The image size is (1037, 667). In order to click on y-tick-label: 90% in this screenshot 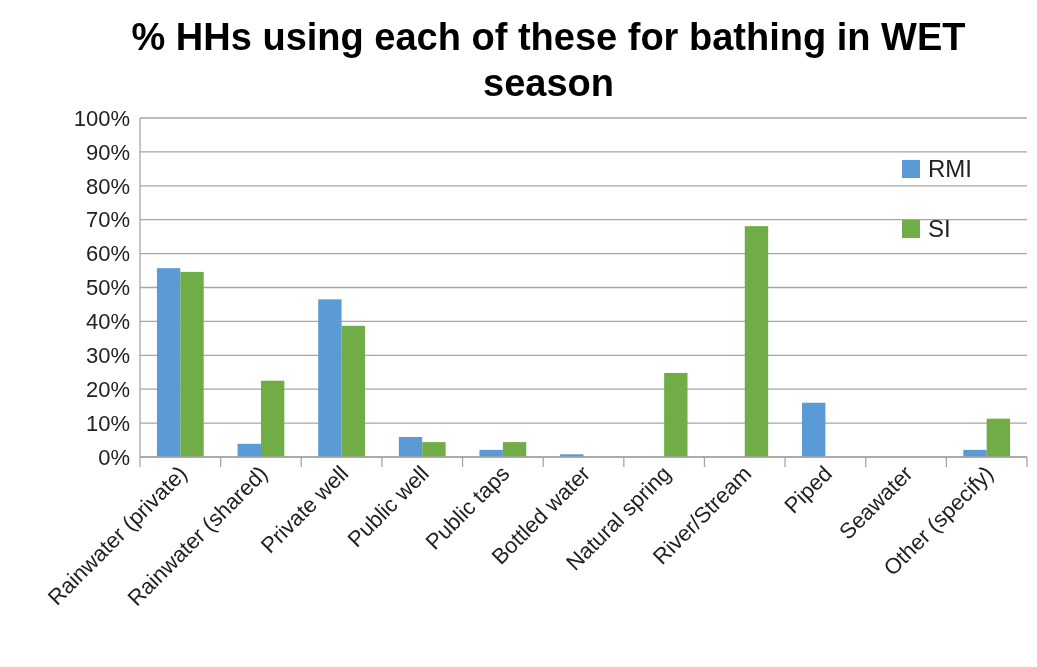, I will do `click(107, 152)`.